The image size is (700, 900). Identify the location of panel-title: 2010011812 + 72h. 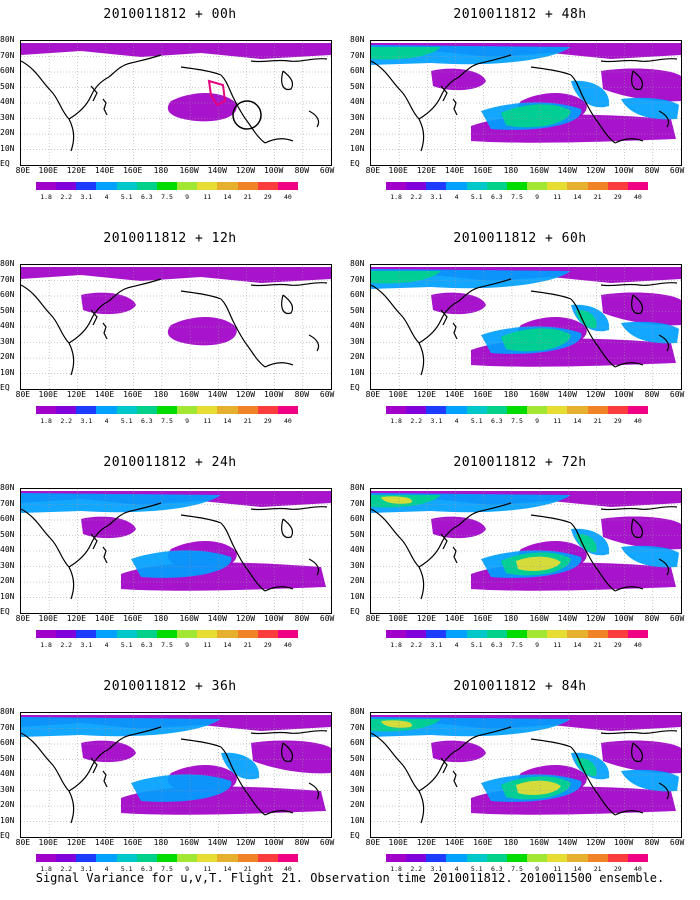
(520, 462).